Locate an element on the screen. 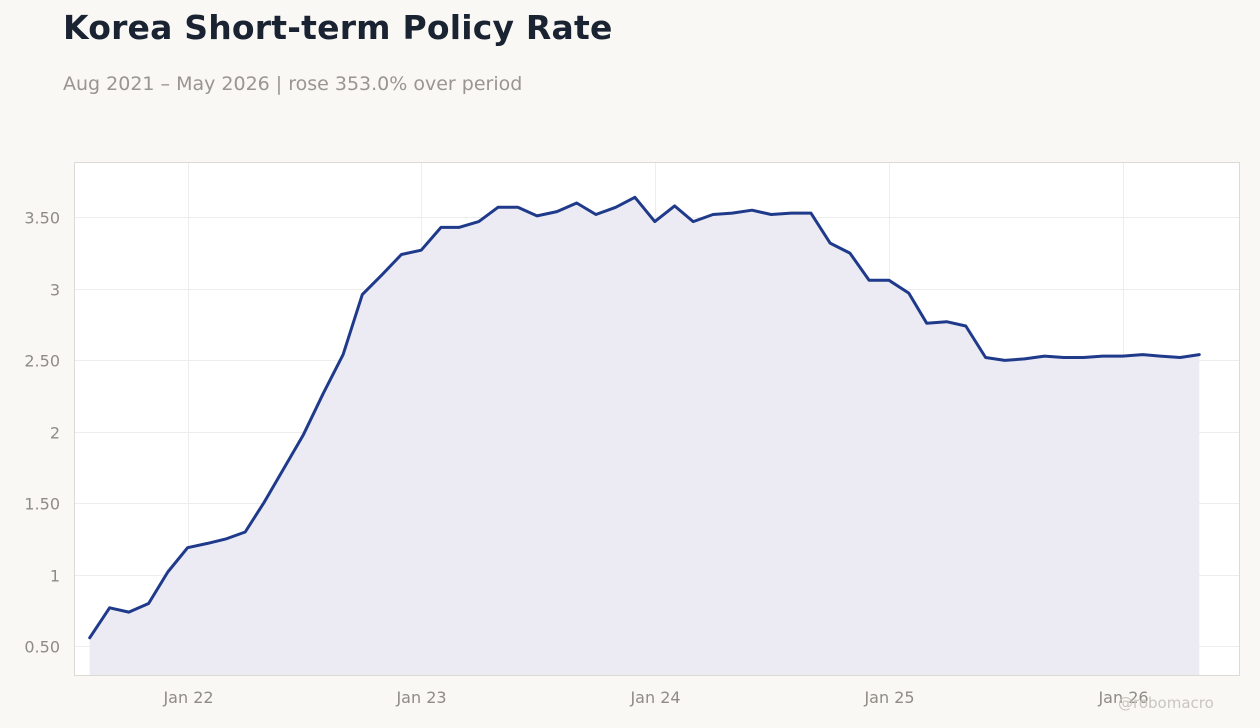  x-tick-label: Jan 23 is located at coordinates (420, 697).